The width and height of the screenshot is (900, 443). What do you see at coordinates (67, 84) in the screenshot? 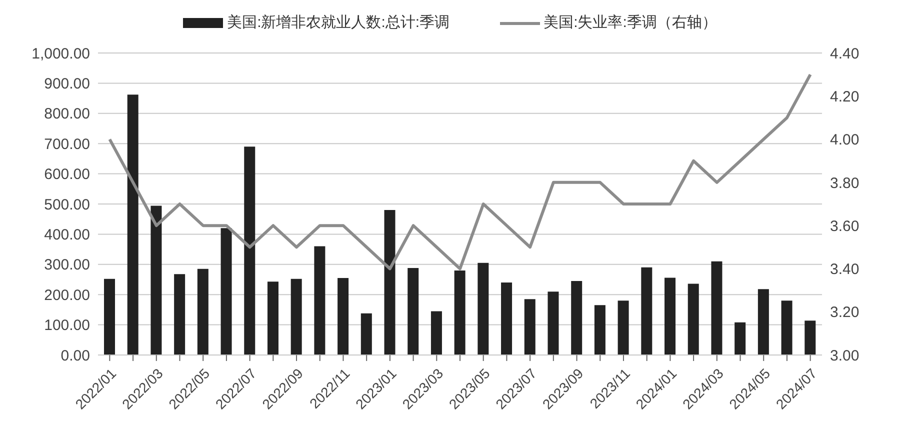
I see `y-tick-label: 900.00` at bounding box center [67, 84].